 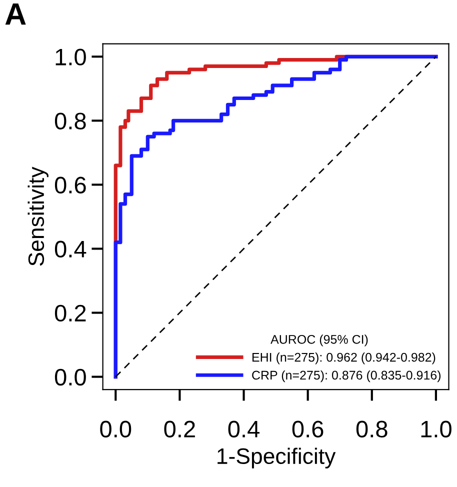 I want to click on x-tick-label: 0.2, so click(x=179, y=429).